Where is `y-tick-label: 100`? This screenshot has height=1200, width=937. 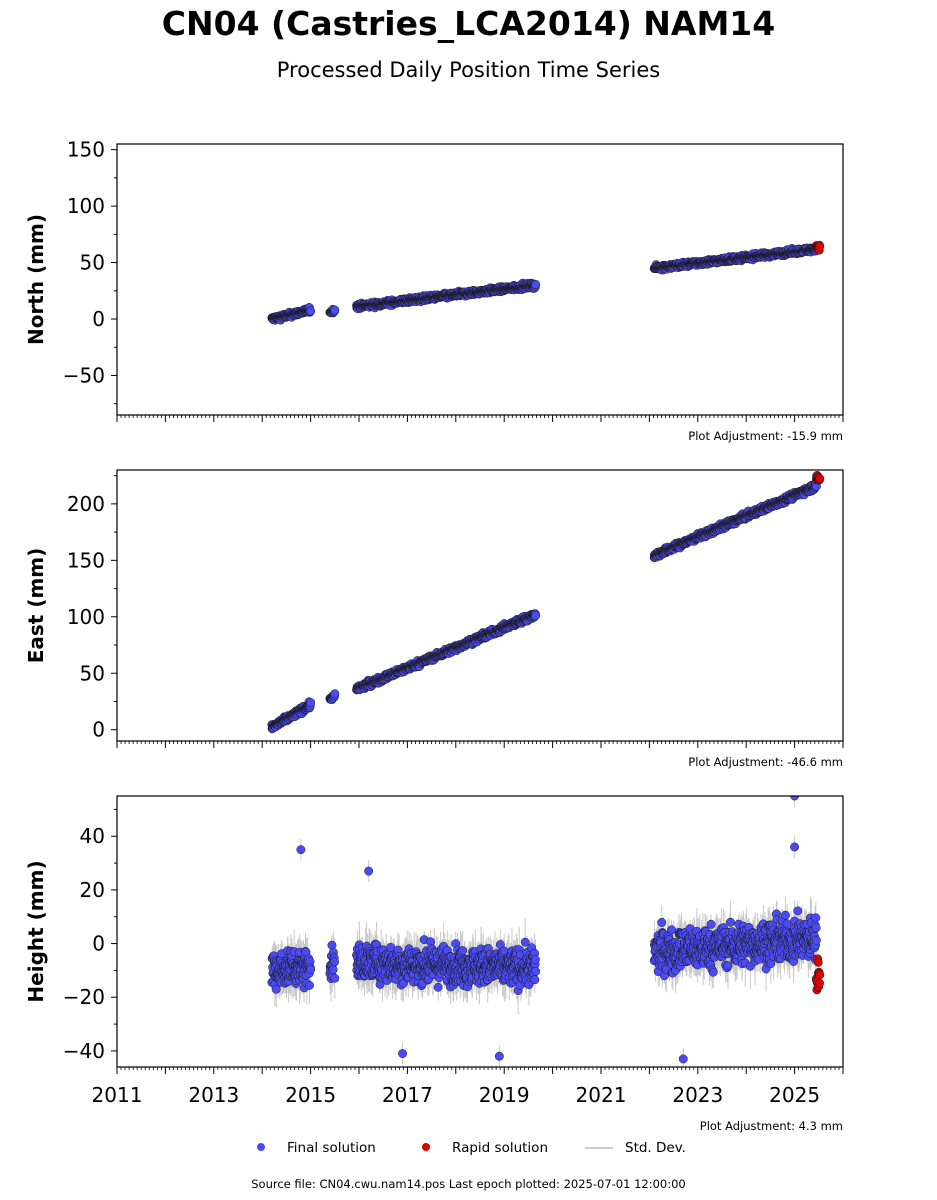 y-tick-label: 100 is located at coordinates (86, 206).